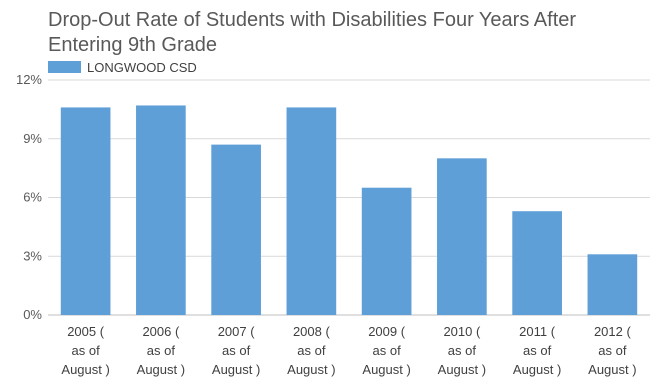 The width and height of the screenshot is (655, 383). I want to click on x-tick-label-line: 2005 (, so click(86, 331).